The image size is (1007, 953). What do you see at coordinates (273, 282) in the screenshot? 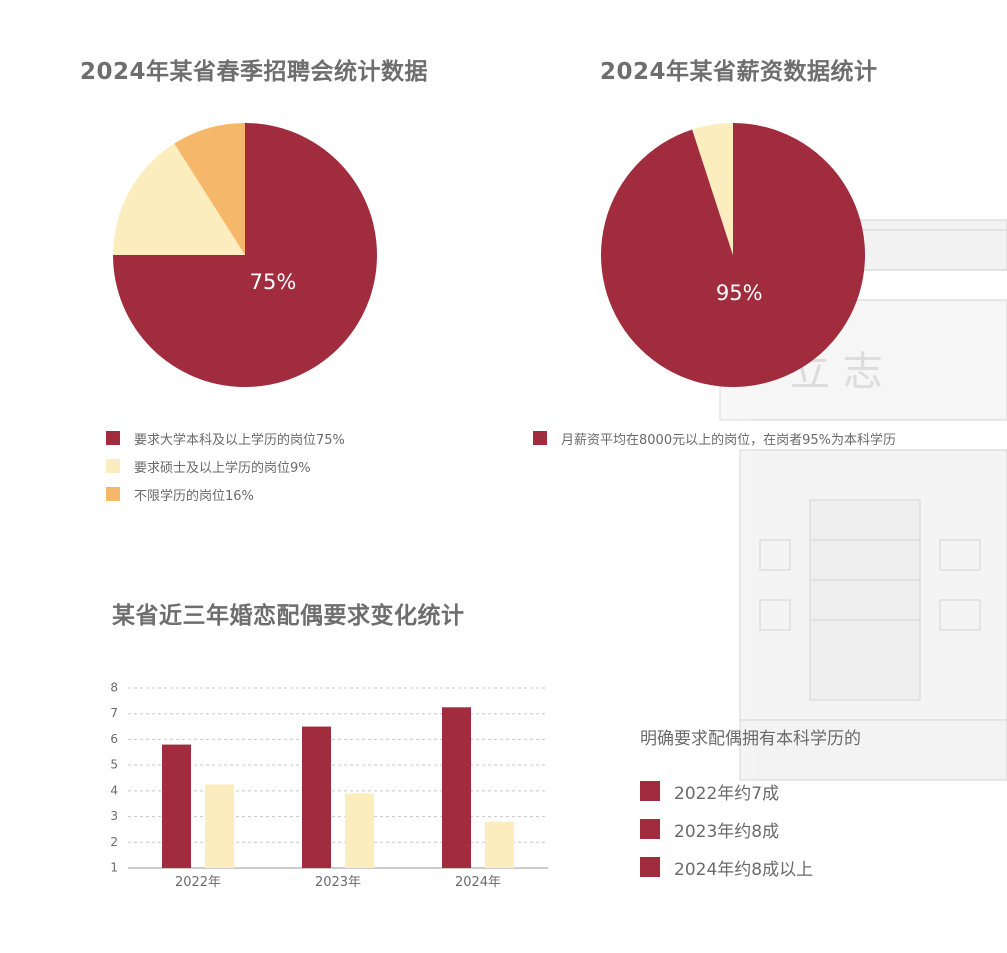
I see `pie-data-label: 75%` at bounding box center [273, 282].